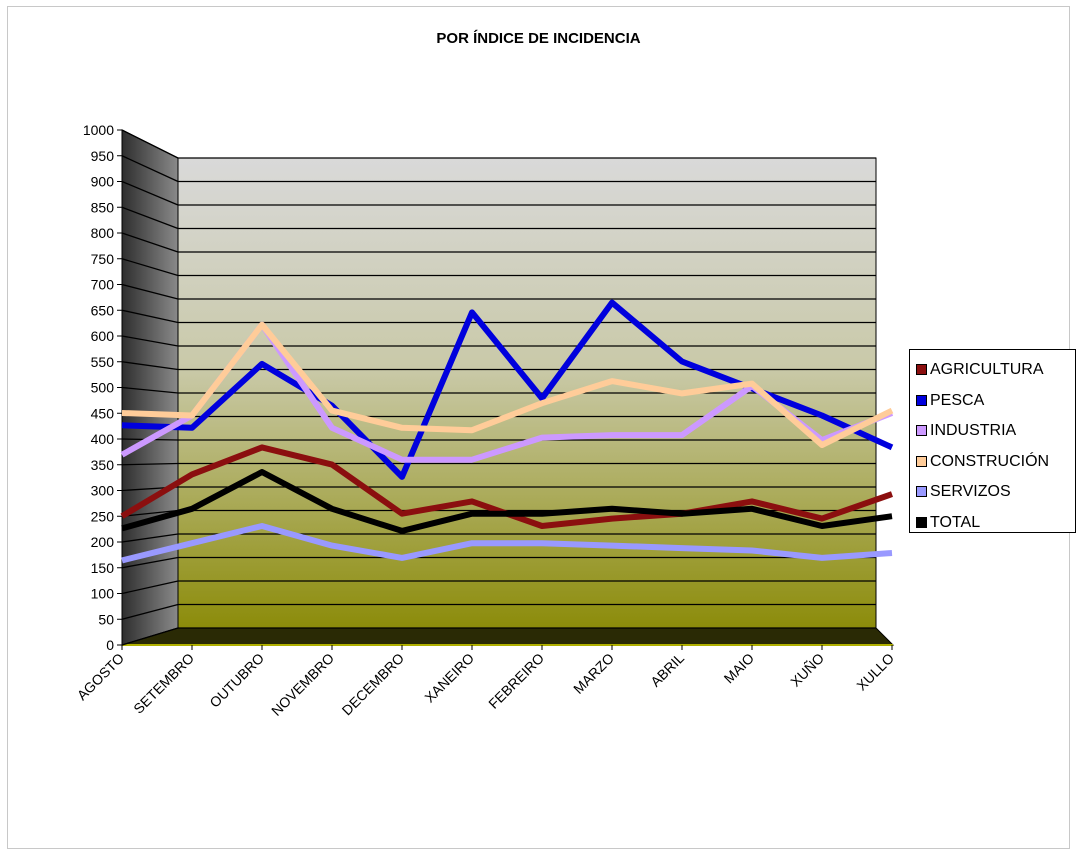 Image resolution: width=1077 pixels, height=855 pixels. I want to click on legend-label: CONSTRUCIÓN, so click(990, 461).